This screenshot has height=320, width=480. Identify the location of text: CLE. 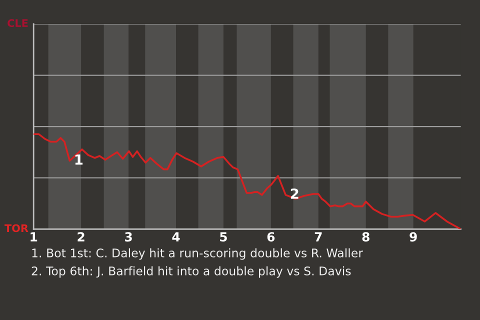
(18, 23).